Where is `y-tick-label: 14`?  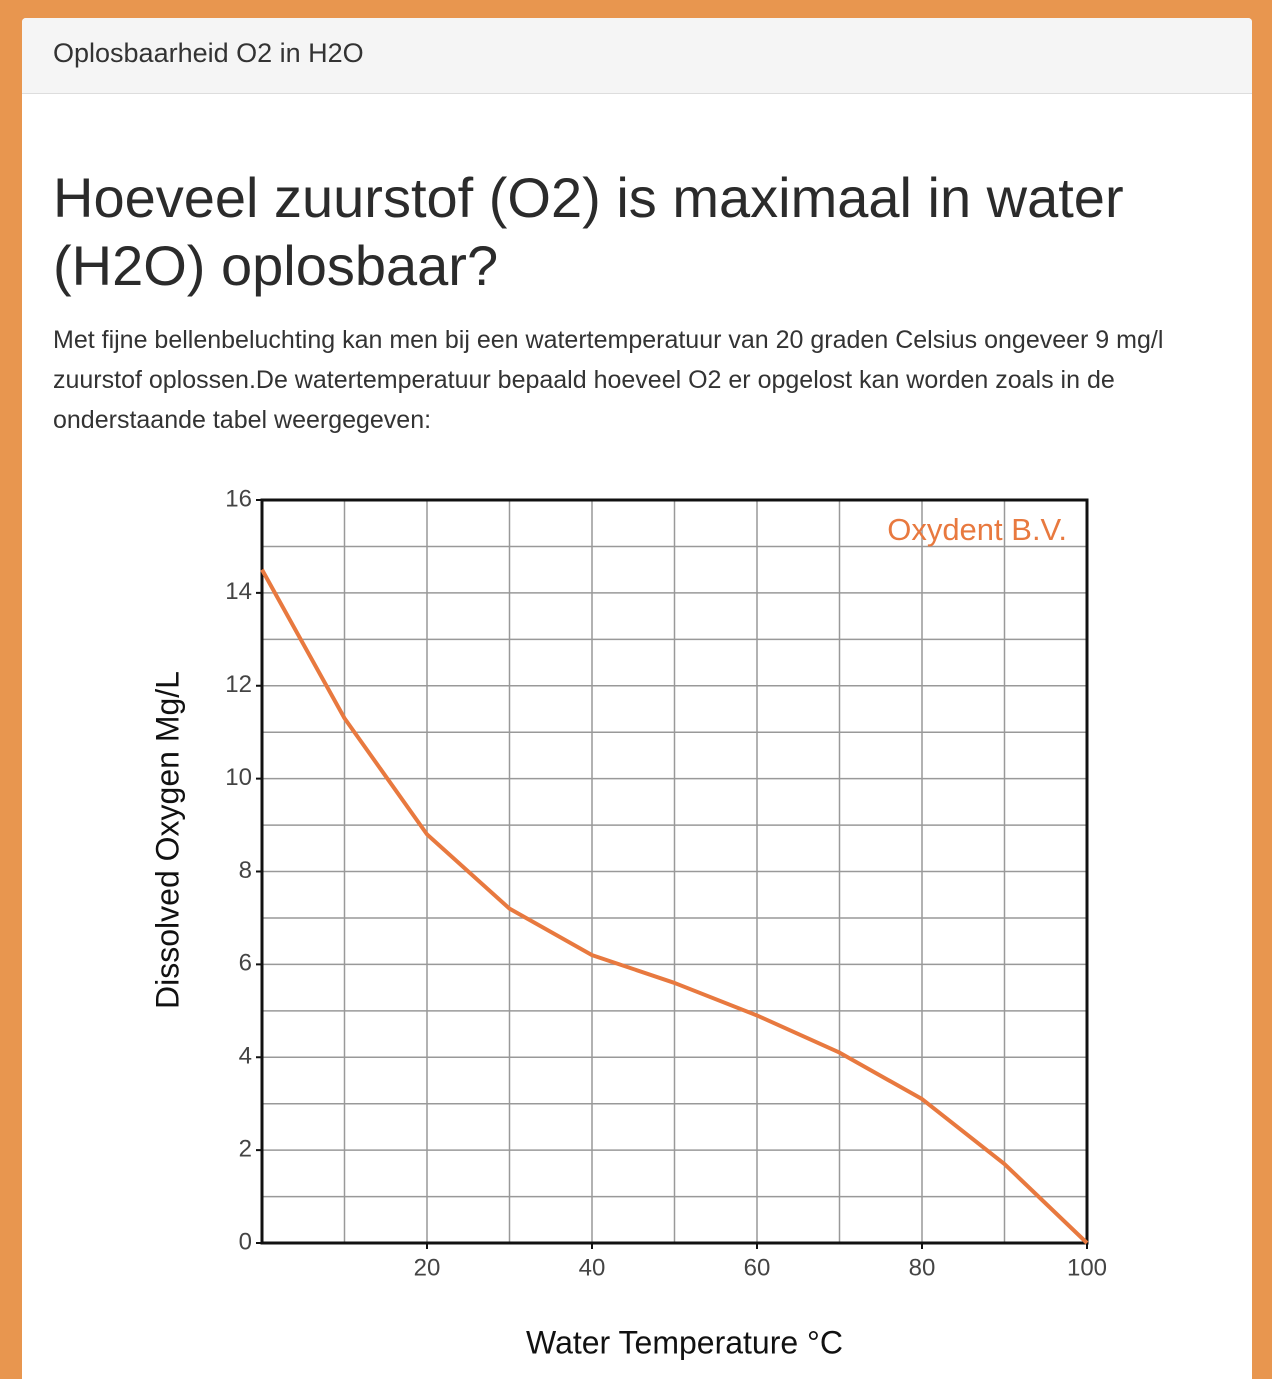 y-tick-label: 14 is located at coordinates (238, 591).